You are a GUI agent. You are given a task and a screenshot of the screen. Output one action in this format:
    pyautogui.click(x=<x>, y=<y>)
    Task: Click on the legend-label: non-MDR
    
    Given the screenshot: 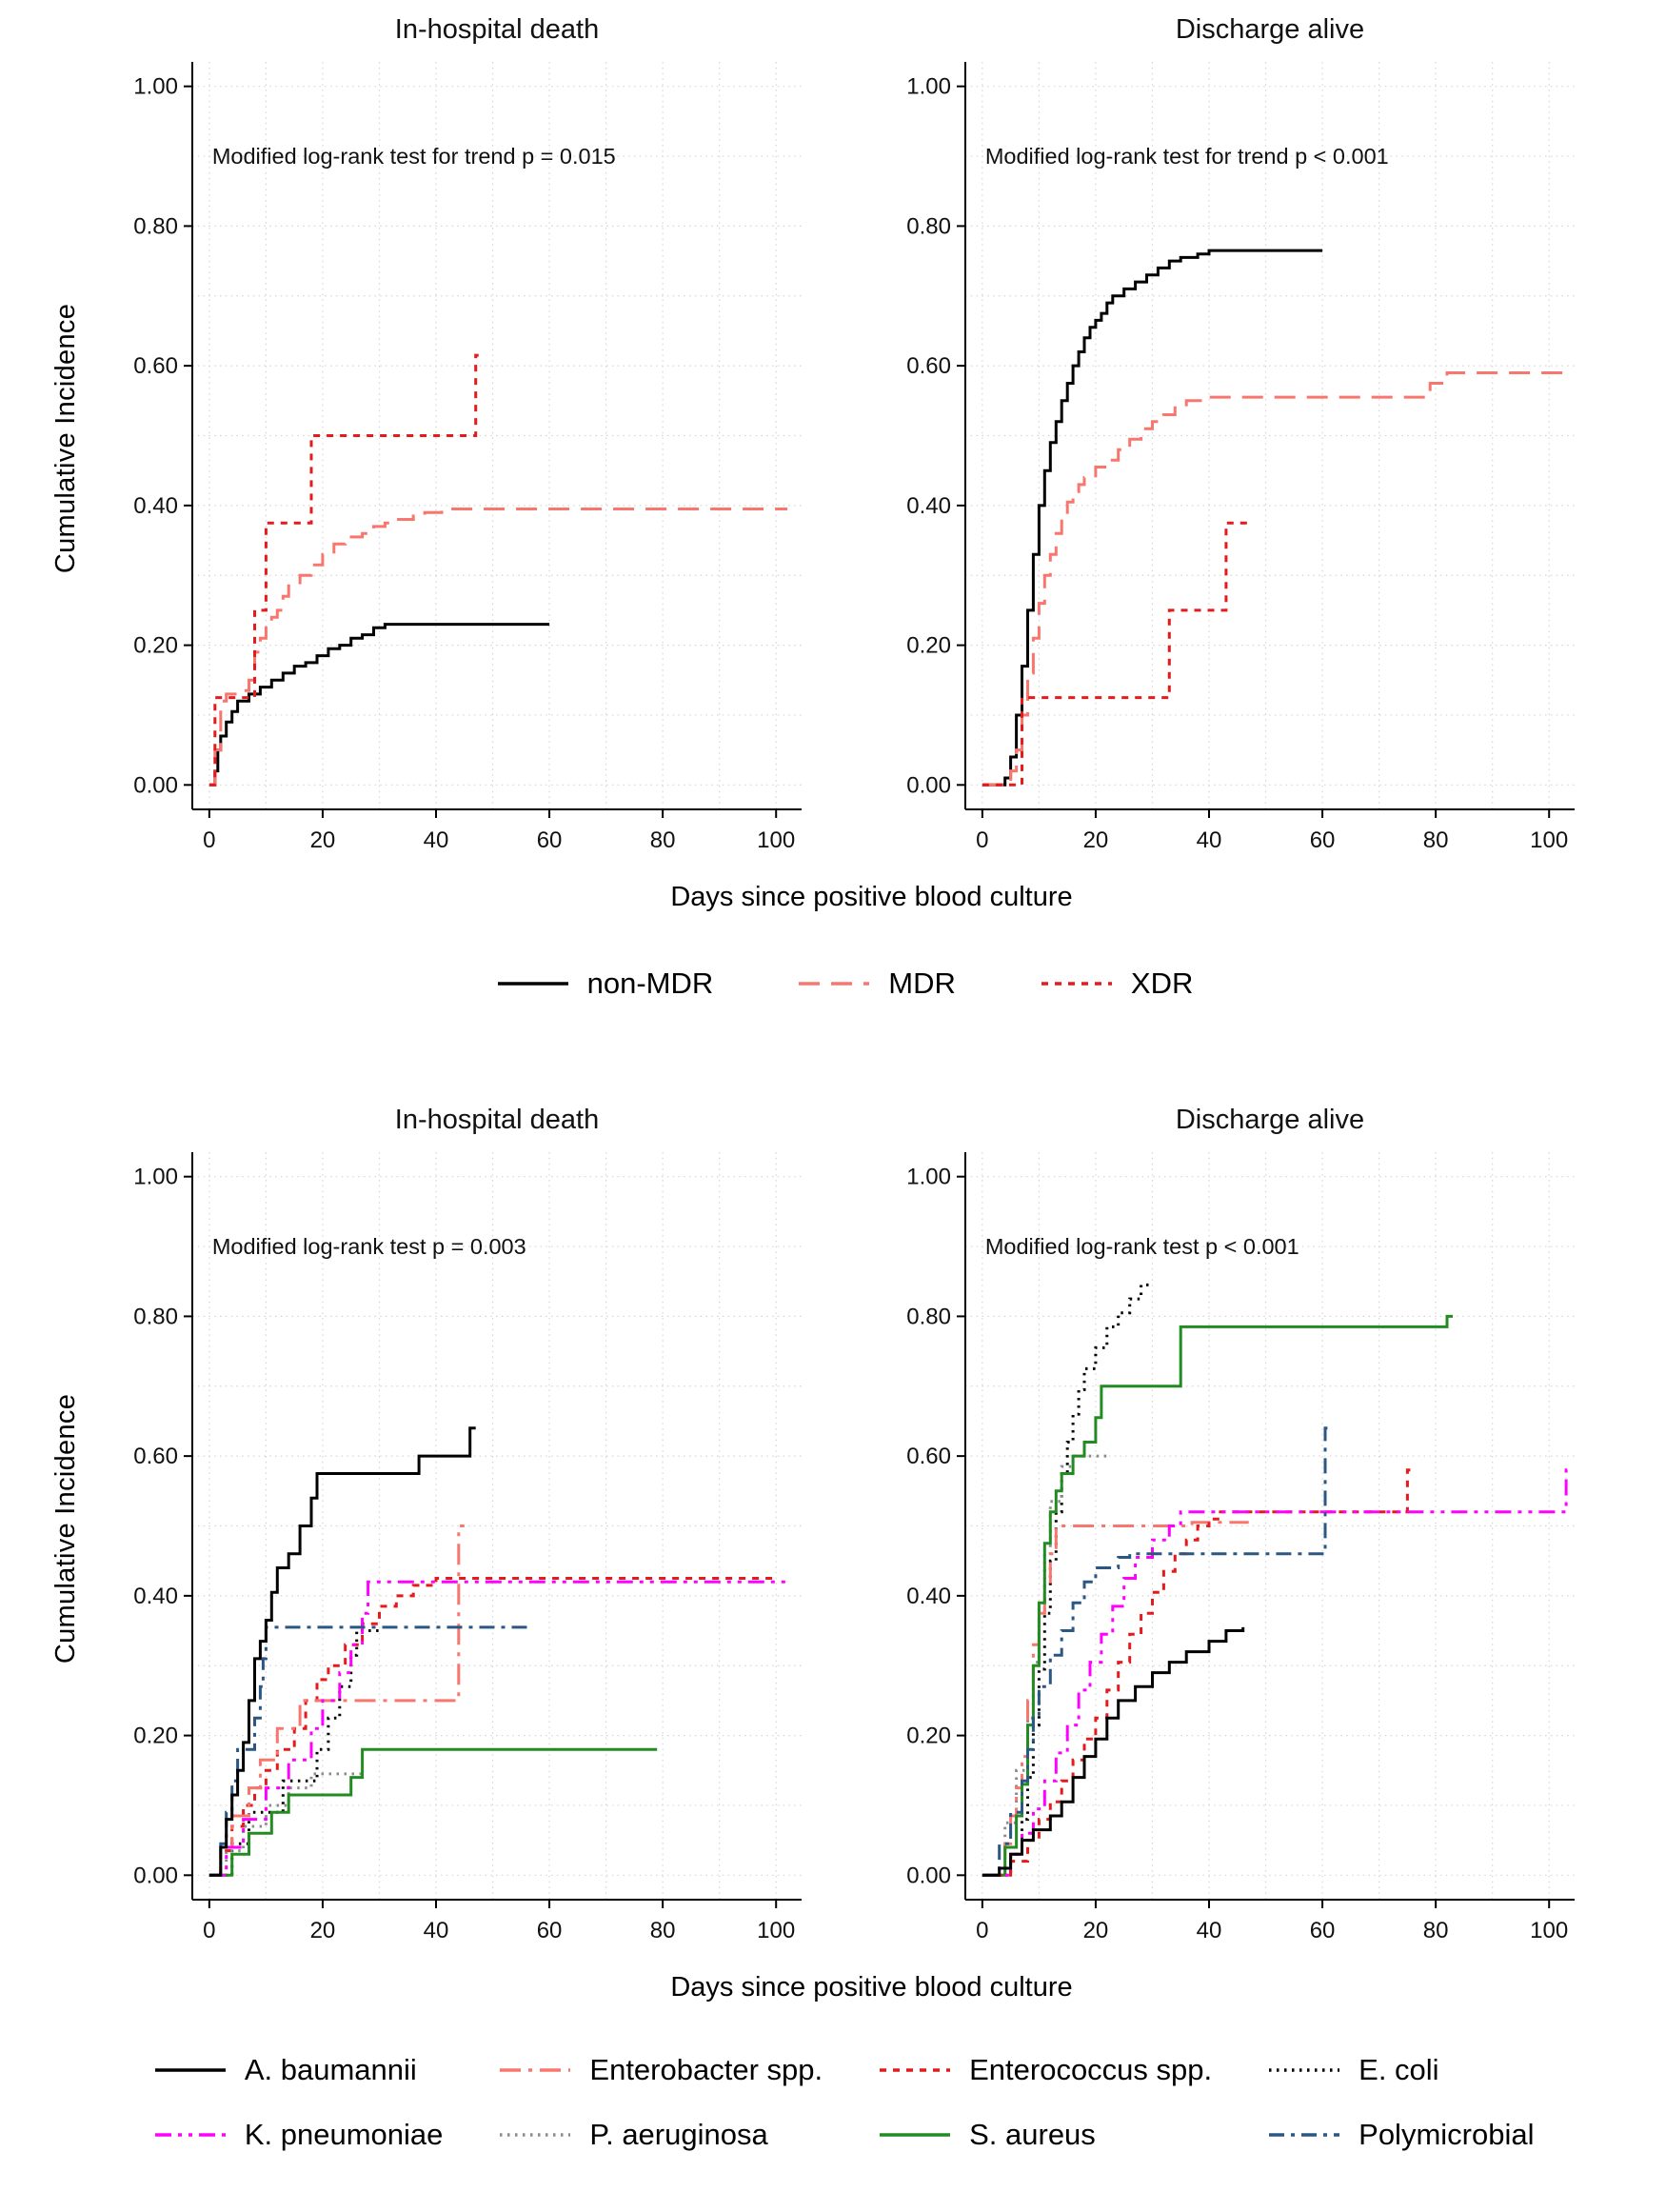 What is the action you would take?
    pyautogui.click(x=650, y=983)
    